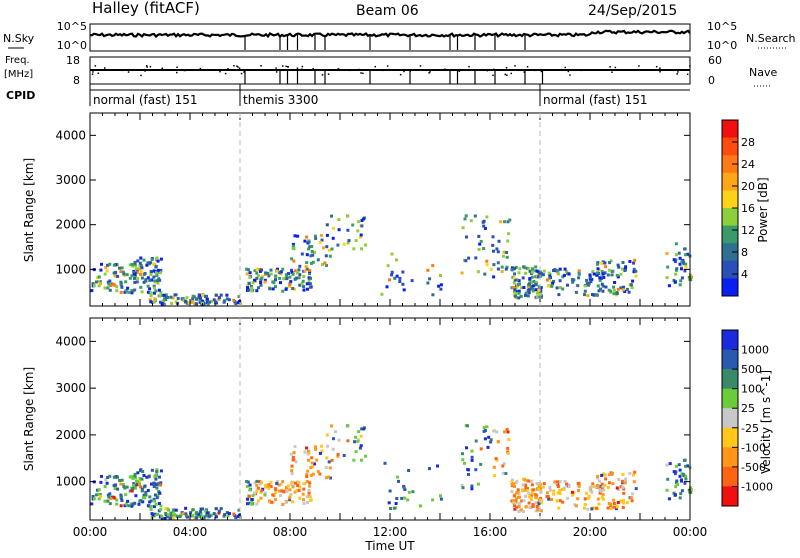 This screenshot has width=800, height=558. Describe the element at coordinates (70, 225) in the screenshot. I see `y-tick-label: 2000` at that location.